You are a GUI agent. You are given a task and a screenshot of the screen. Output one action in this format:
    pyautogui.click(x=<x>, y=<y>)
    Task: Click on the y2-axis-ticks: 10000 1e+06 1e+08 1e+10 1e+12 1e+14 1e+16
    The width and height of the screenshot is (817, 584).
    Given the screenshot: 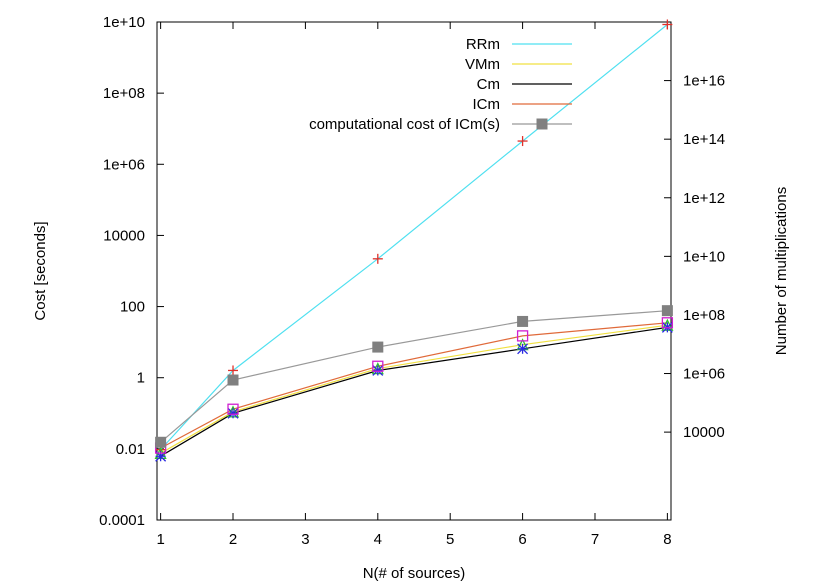 What is the action you would take?
    pyautogui.click(x=694, y=257)
    